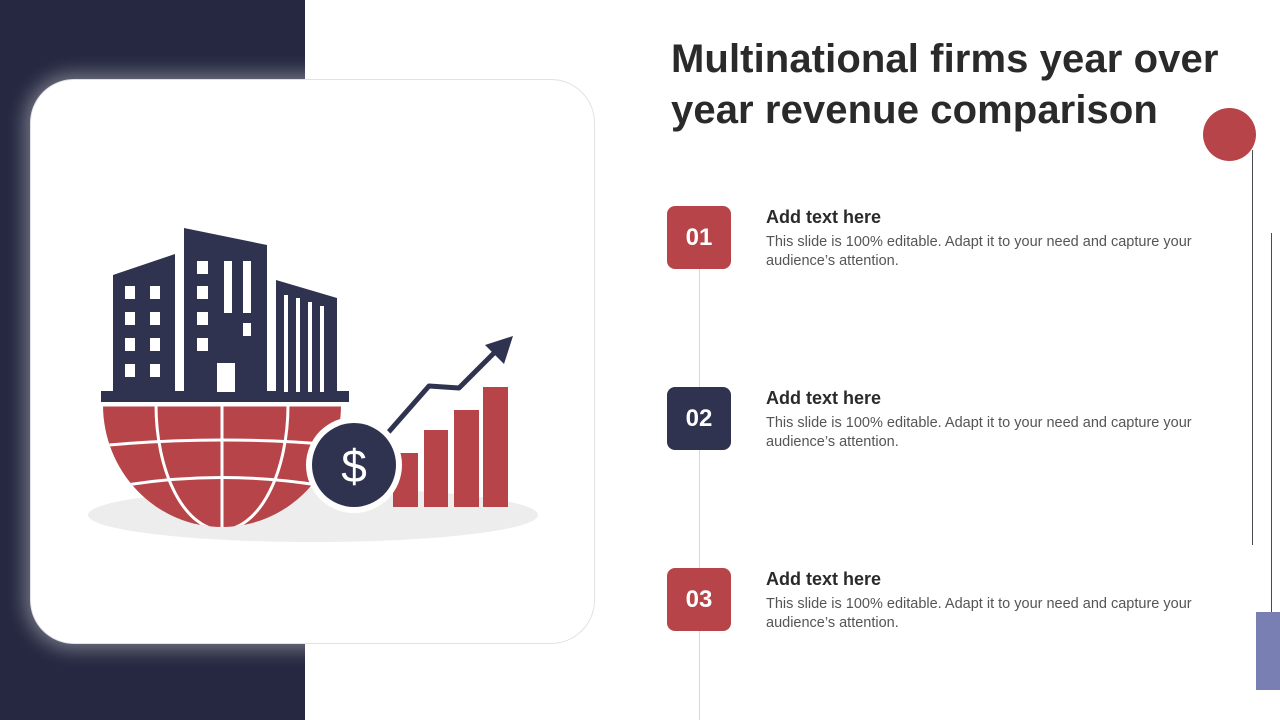 The height and width of the screenshot is (720, 1280). I want to click on step-number-badge: 03, so click(699, 599).